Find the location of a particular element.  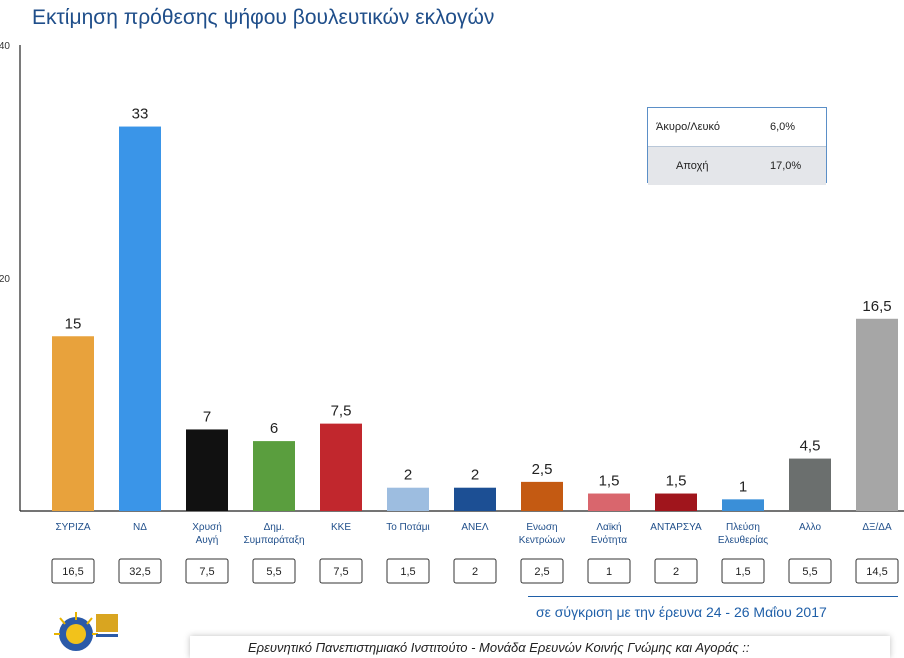

comparison-value: 1 is located at coordinates (609, 572).